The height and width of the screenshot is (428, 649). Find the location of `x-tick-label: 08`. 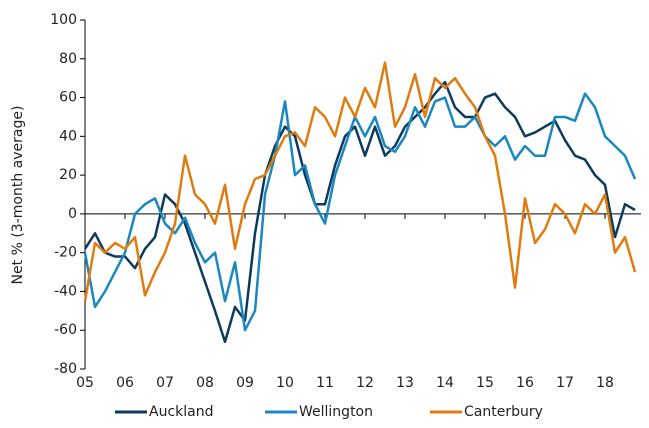

x-tick-label: 08 is located at coordinates (205, 383).